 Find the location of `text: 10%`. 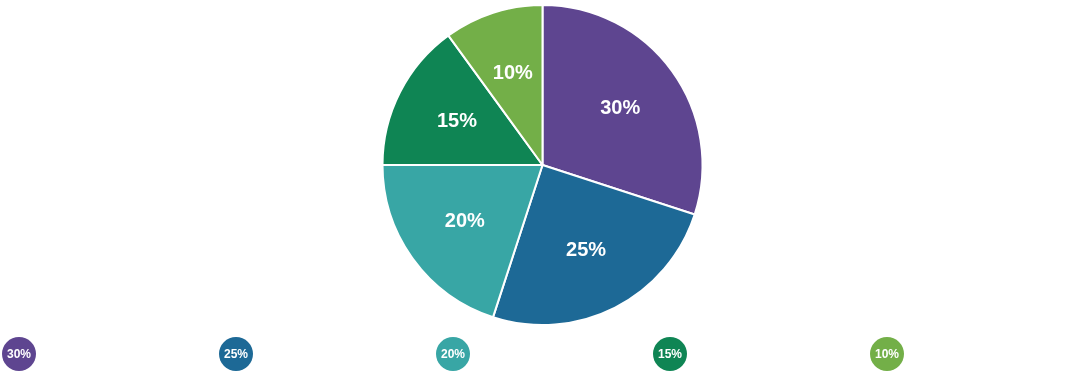

text: 10% is located at coordinates (887, 354).